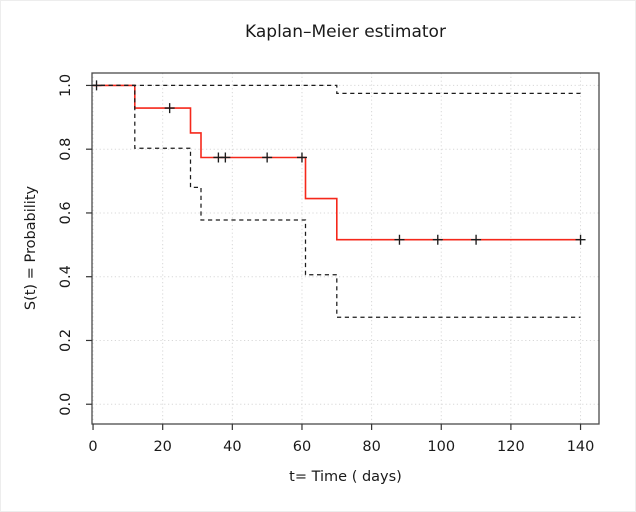  I want to click on y-tick-label: 0.4, so click(66, 276).